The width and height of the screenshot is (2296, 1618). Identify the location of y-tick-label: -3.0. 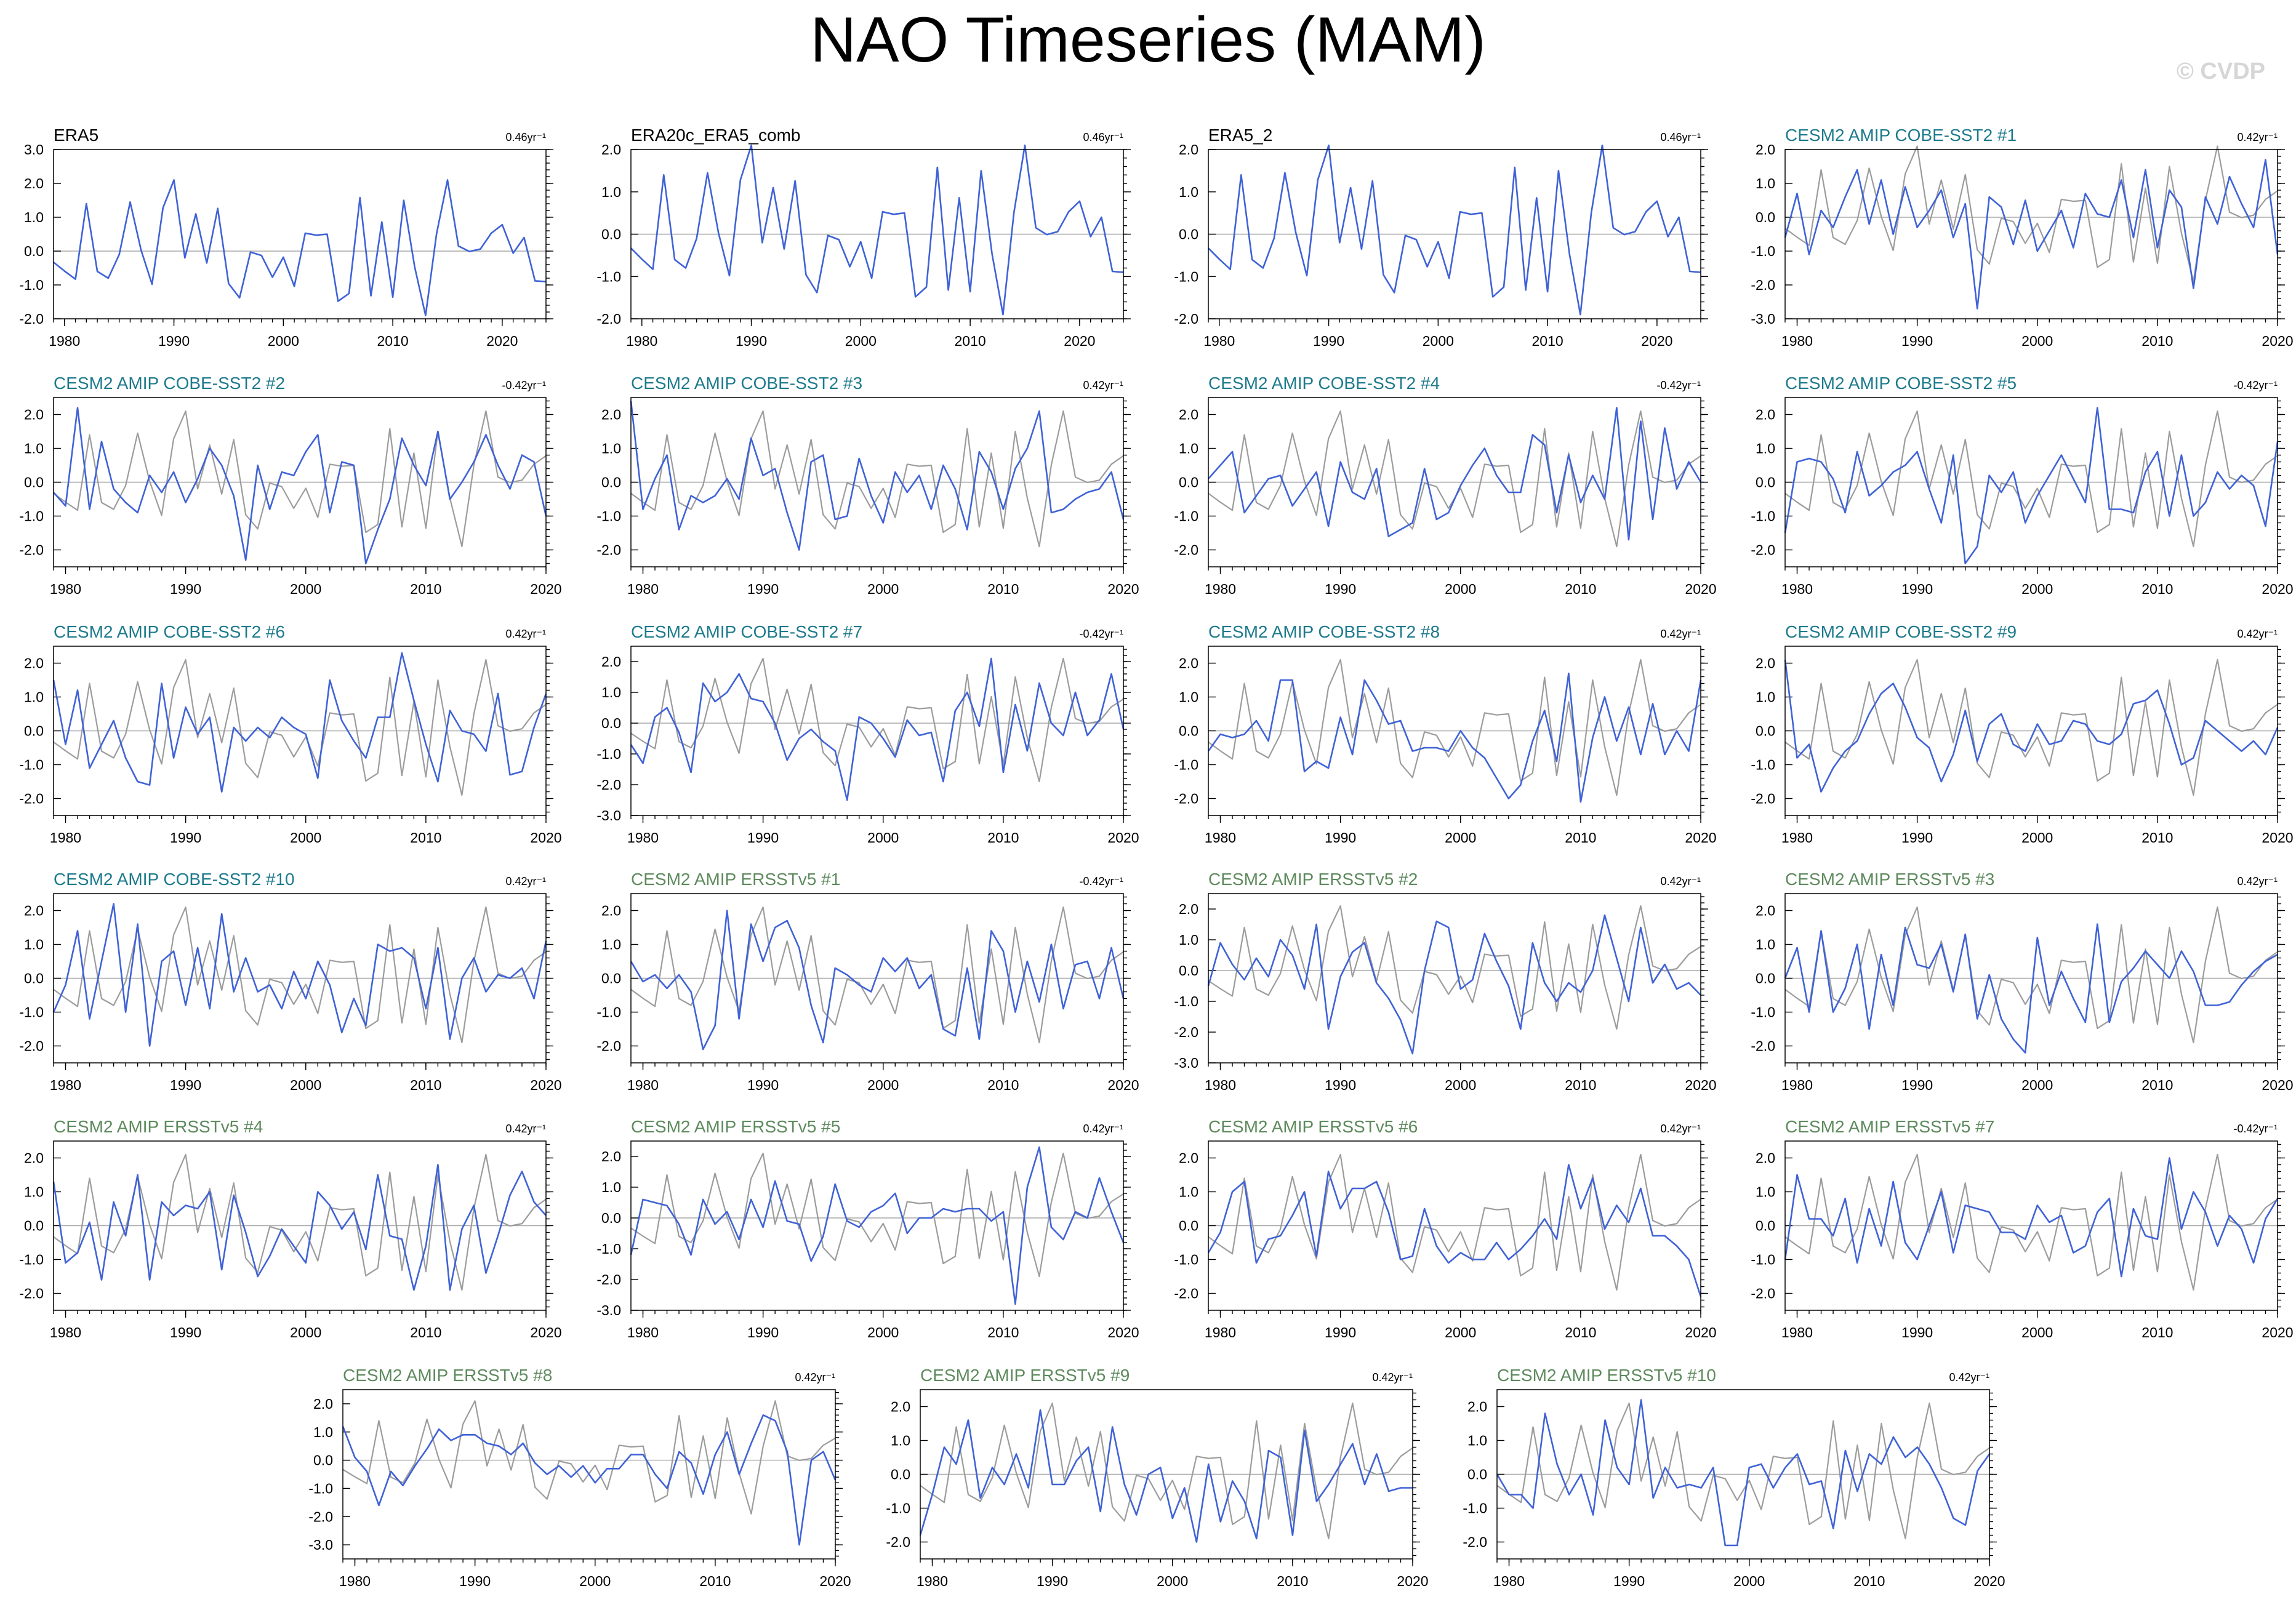
(1186, 1063).